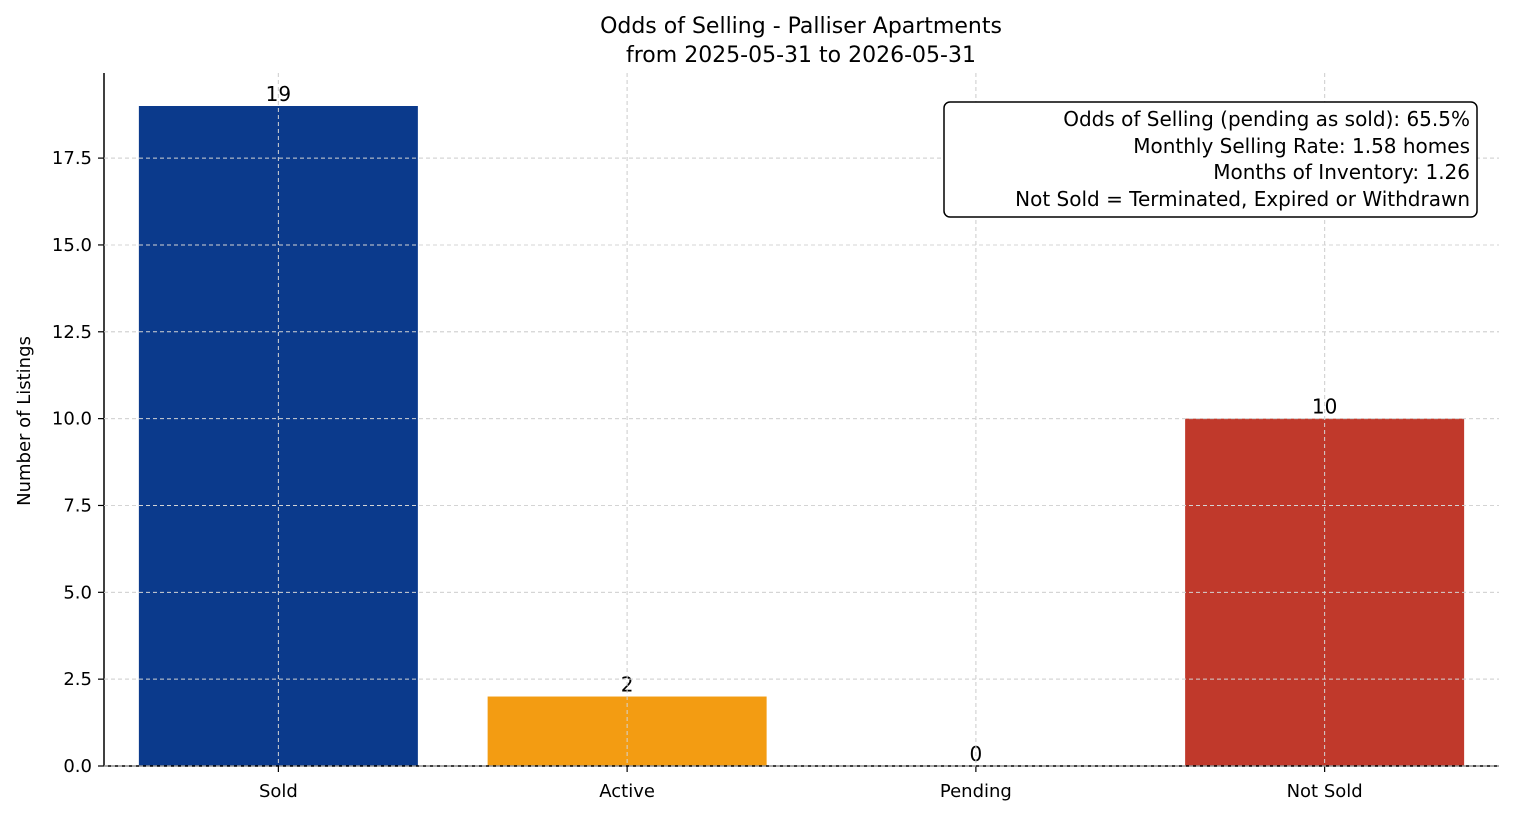  I want to click on y-tick-label: 2.5, so click(77, 679).